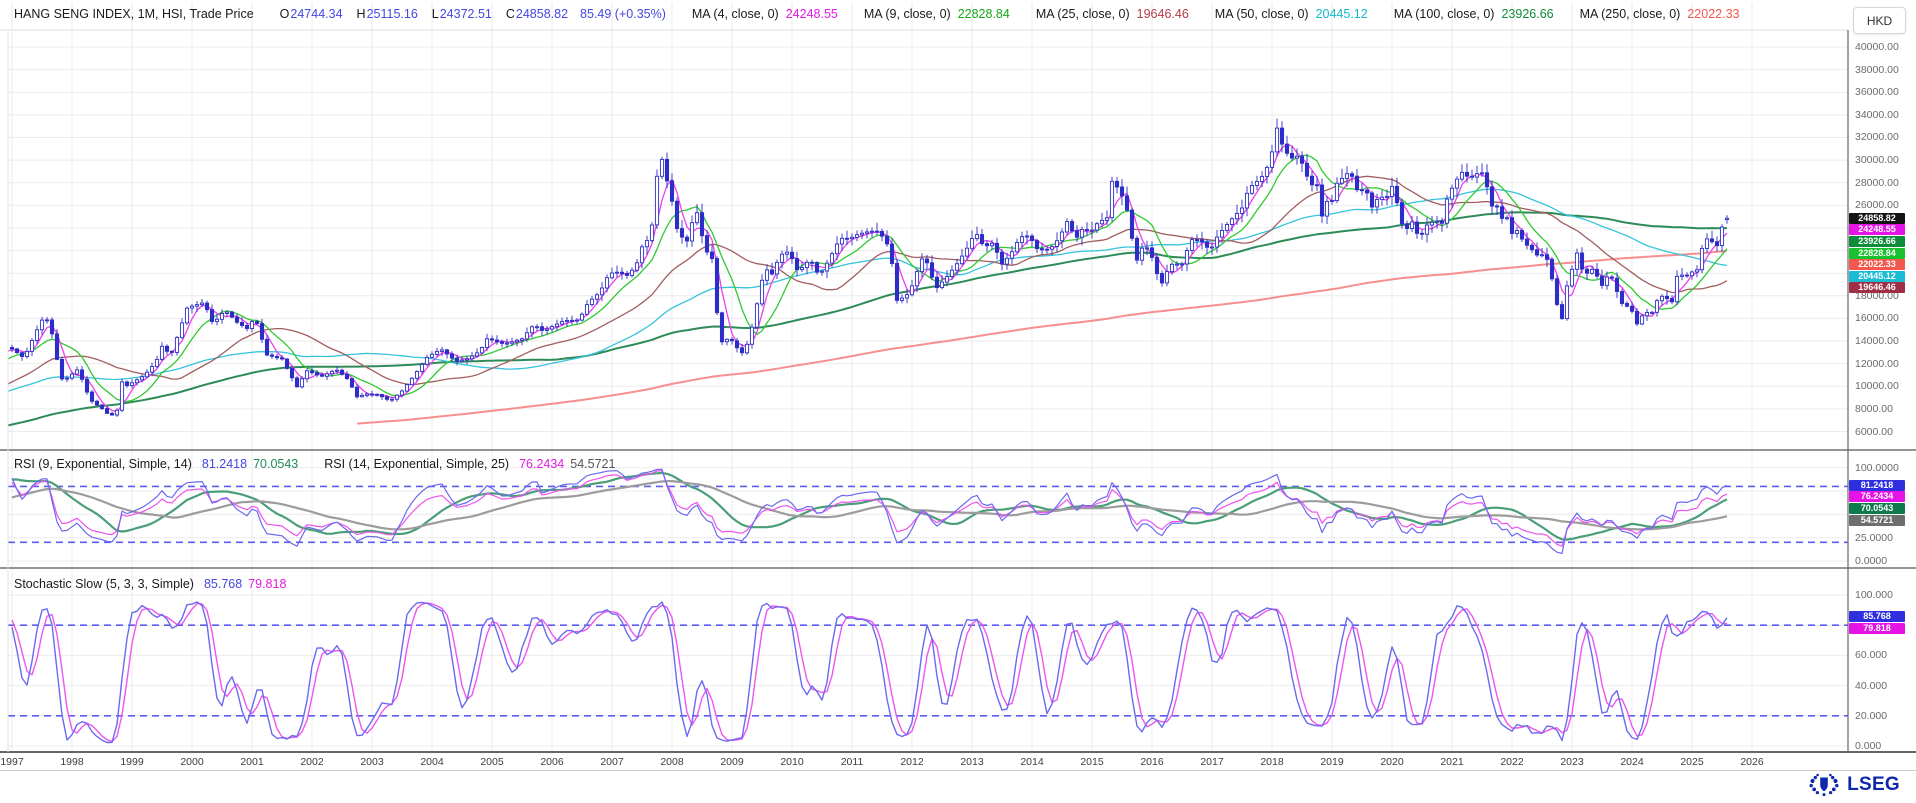 Image resolution: width=1916 pixels, height=803 pixels. What do you see at coordinates (134, 14) in the screenshot?
I see `instrument-title: HANG SENG INDEX, 1M, HSI, Trade Price` at bounding box center [134, 14].